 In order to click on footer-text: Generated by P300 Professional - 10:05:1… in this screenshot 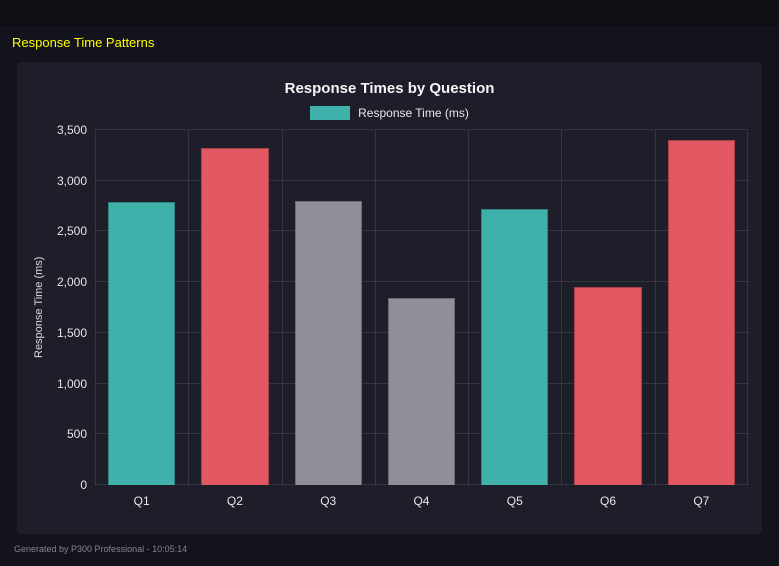, I will do `click(101, 549)`.